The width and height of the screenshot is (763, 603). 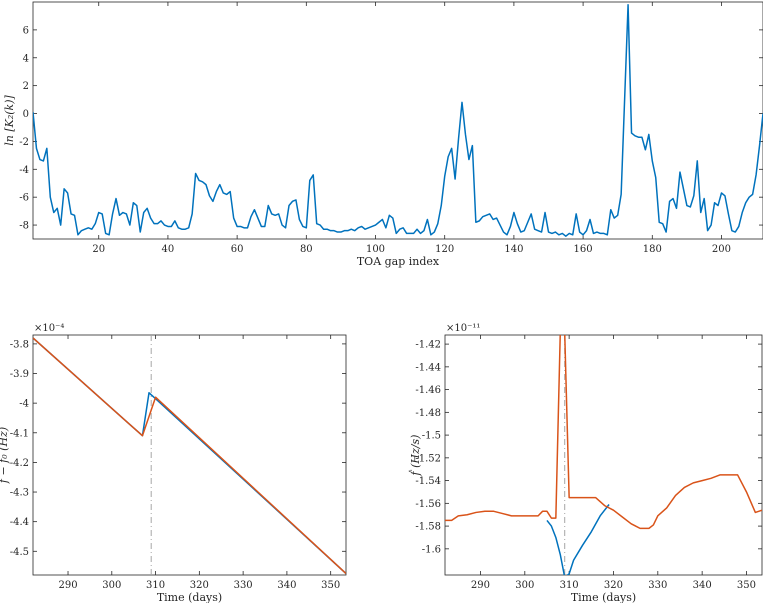 What do you see at coordinates (5, 455) in the screenshot?
I see `y-axis-label: f − f₀ (Hz)` at bounding box center [5, 455].